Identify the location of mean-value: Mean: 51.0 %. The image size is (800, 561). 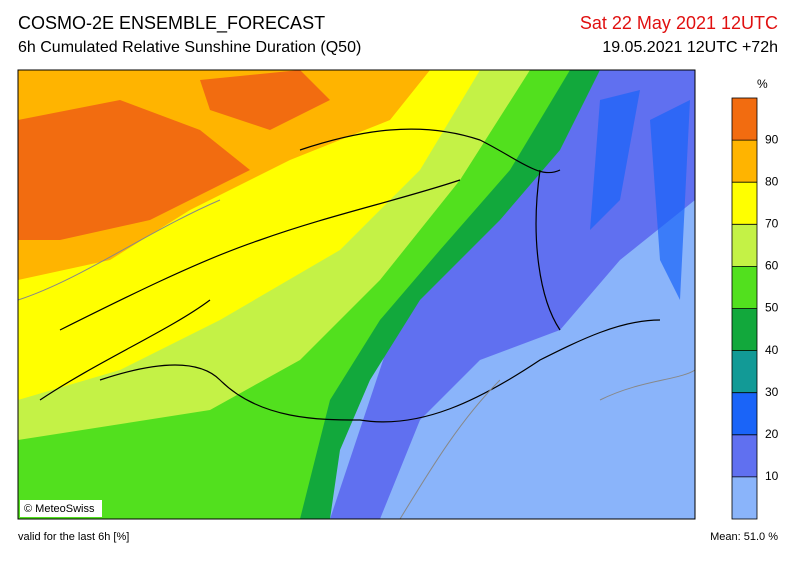
(744, 537).